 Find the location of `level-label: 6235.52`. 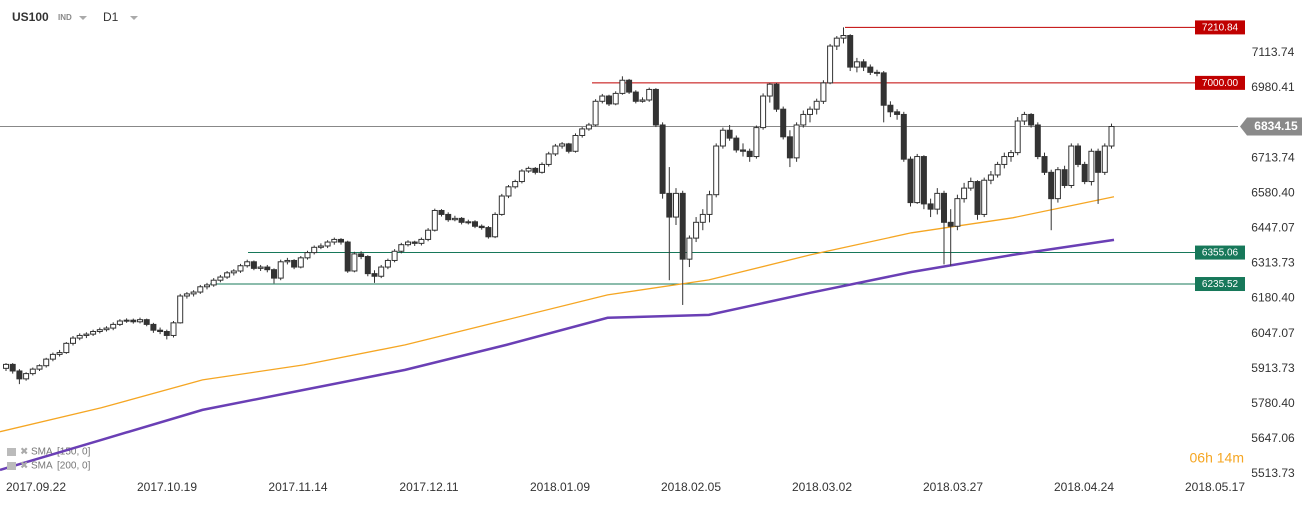

level-label: 6235.52 is located at coordinates (1220, 284).